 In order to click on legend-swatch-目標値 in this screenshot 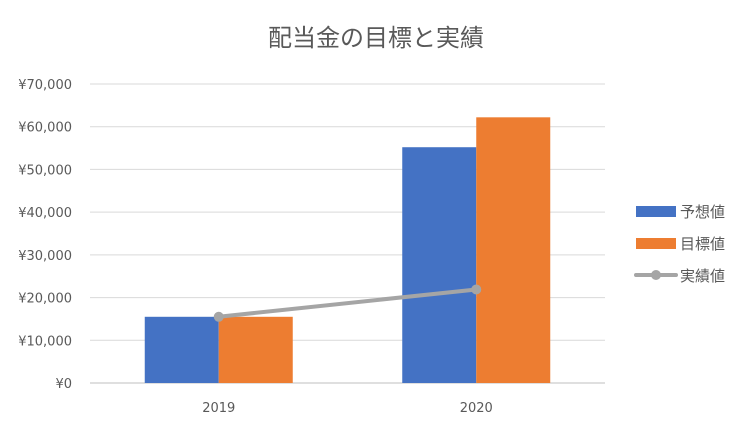, I will do `click(656, 243)`.